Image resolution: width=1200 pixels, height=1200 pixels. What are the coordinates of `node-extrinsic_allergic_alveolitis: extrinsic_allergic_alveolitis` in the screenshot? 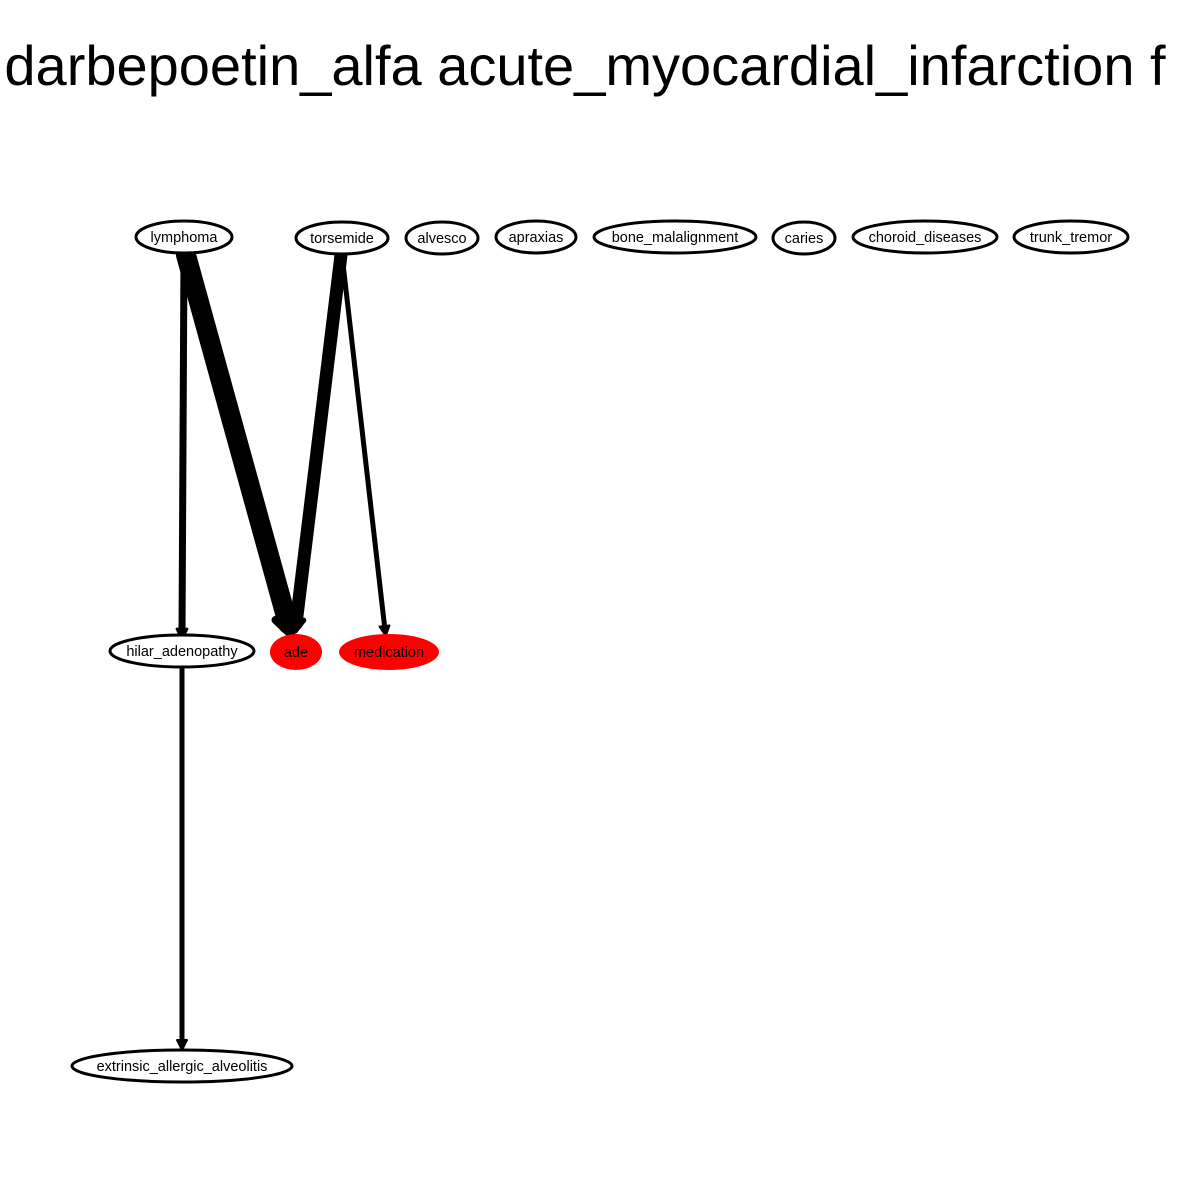 It's located at (182, 1066).